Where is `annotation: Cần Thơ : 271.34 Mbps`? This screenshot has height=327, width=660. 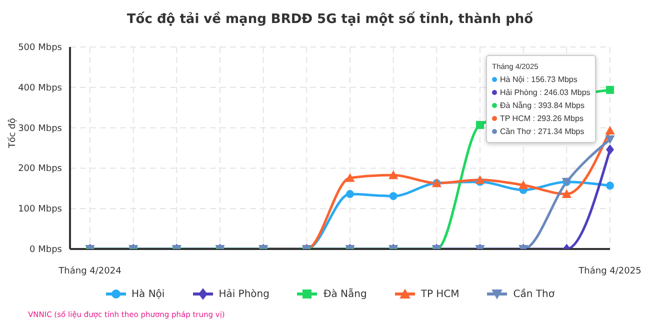
annotation: Cần Thơ : 271.34 Mbps is located at coordinates (542, 132).